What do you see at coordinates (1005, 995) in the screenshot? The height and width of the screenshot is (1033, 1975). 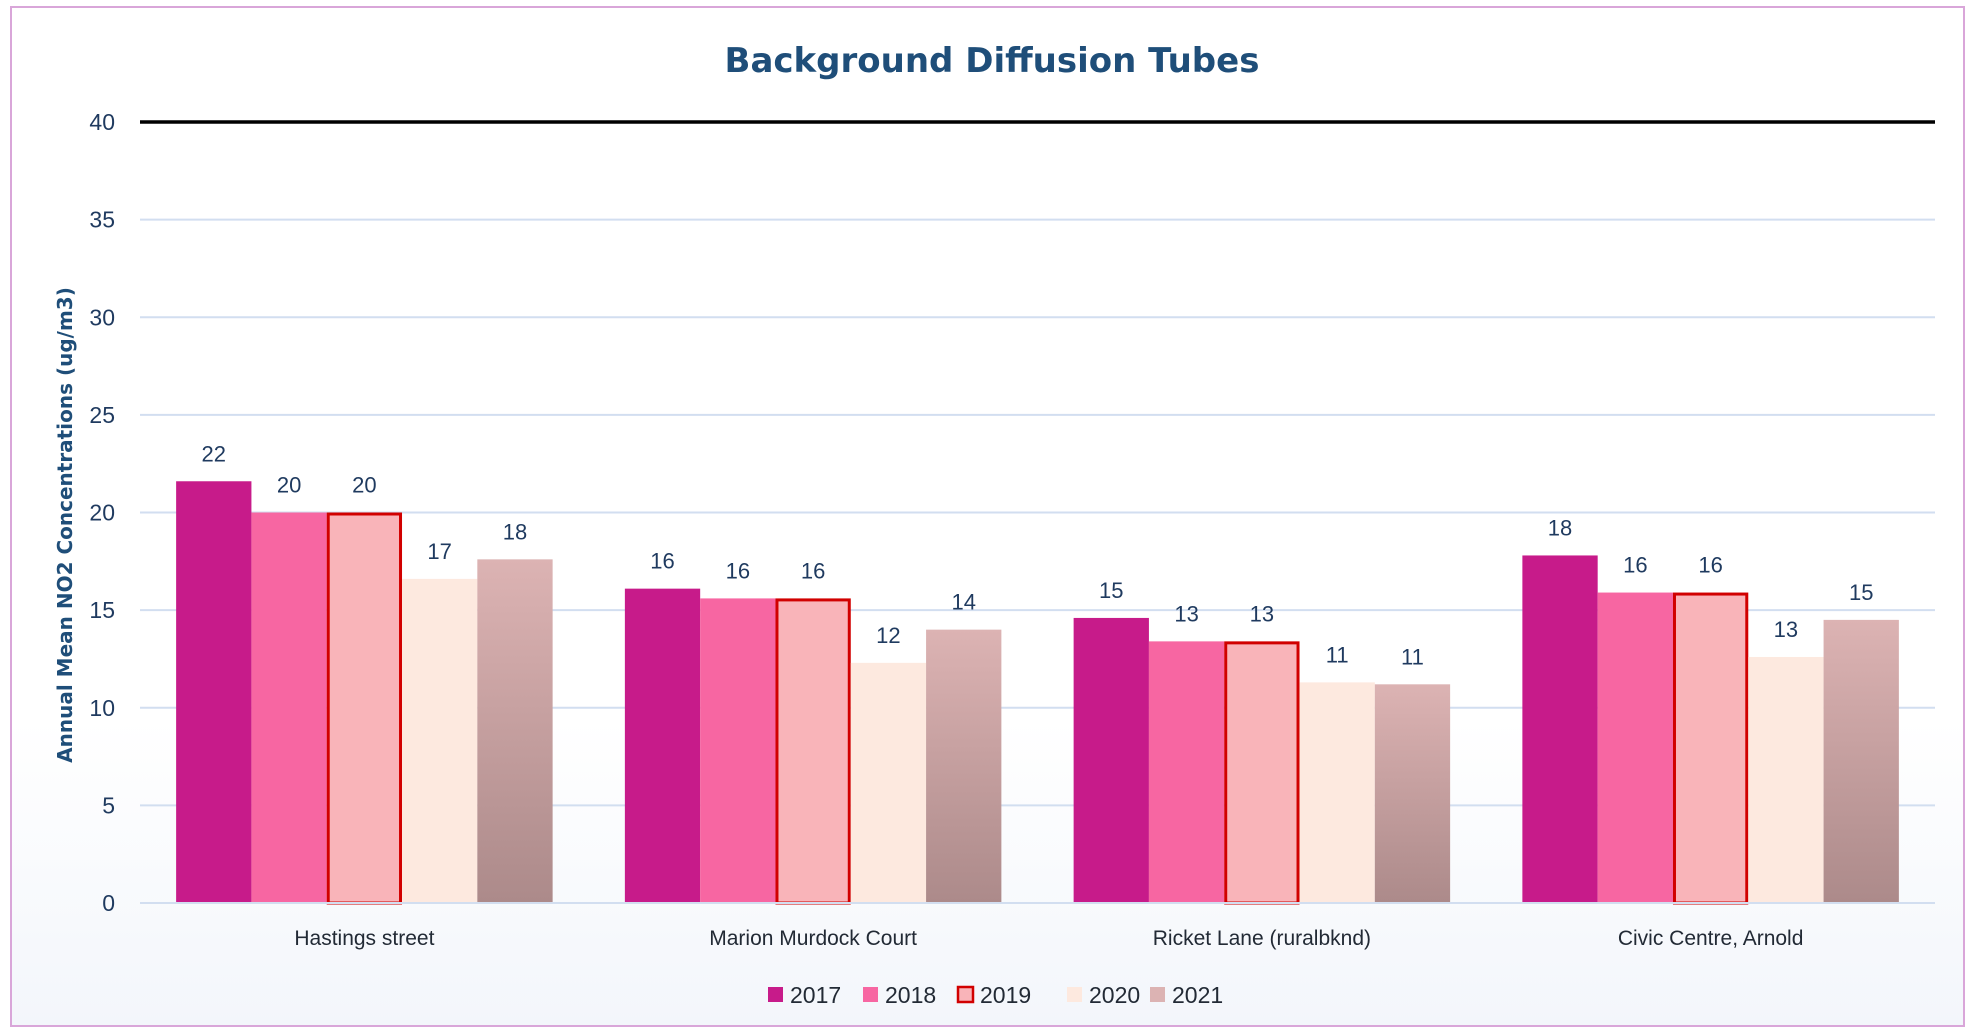 I see `legend-label-2019: 2019` at bounding box center [1005, 995].